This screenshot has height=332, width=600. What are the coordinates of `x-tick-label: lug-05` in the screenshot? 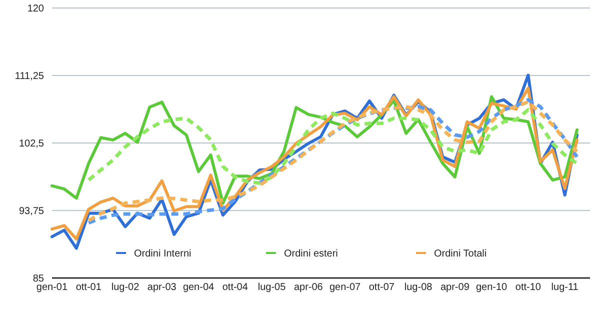 It's located at (272, 287).